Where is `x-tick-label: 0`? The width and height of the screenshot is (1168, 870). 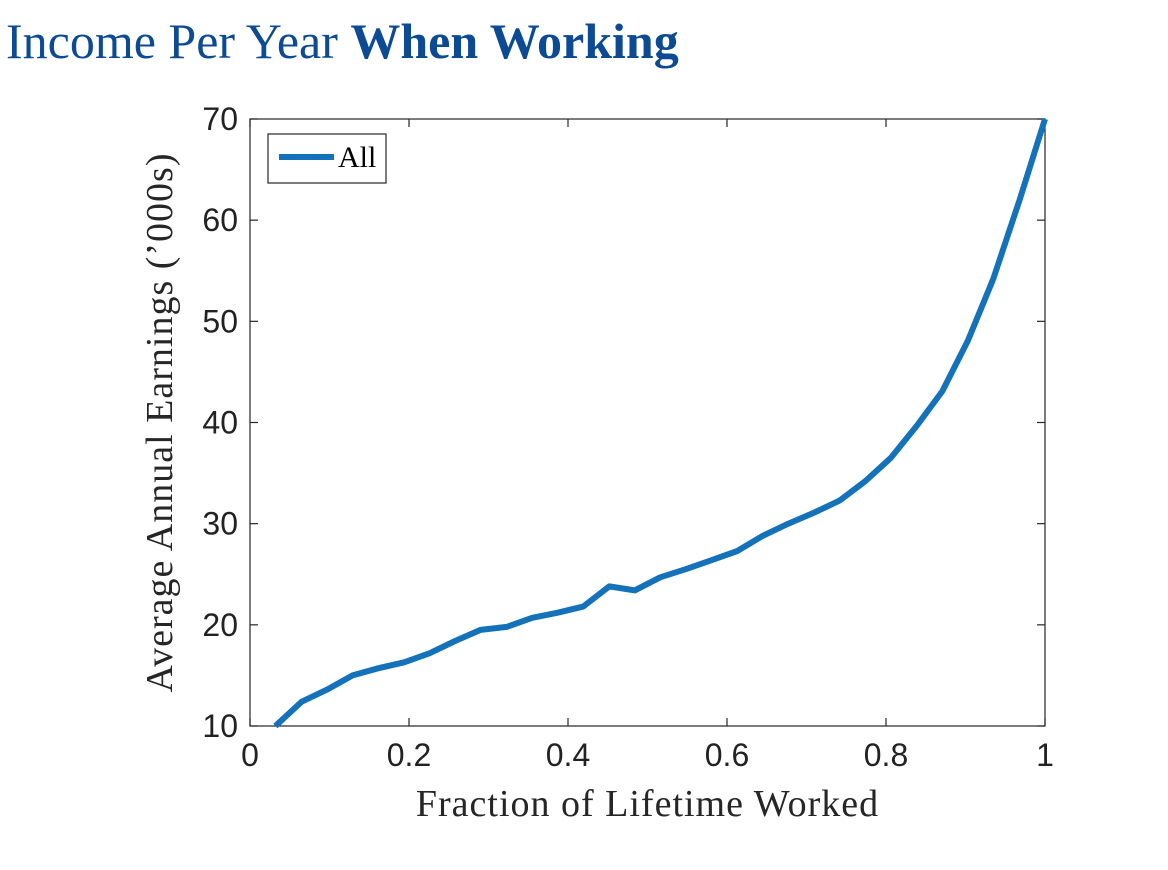 x-tick-label: 0 is located at coordinates (250, 755).